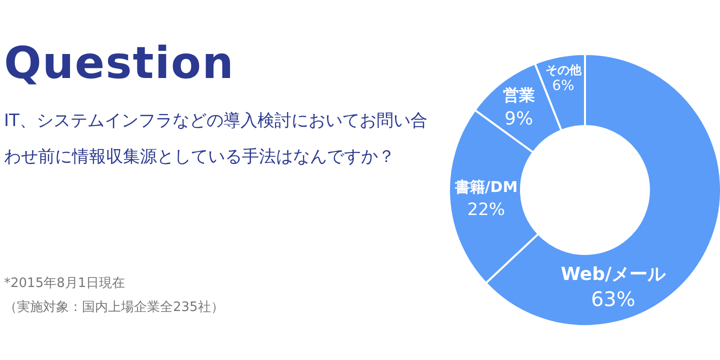  What do you see at coordinates (65, 283) in the screenshot?
I see `text: *2015年8月1日現在` at bounding box center [65, 283].